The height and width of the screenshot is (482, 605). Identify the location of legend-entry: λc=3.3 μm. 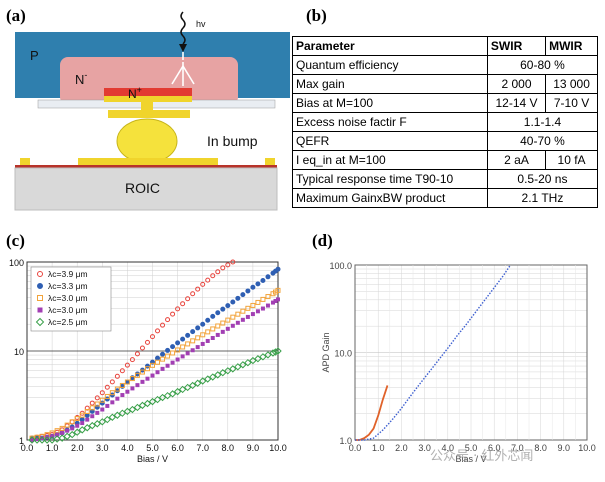
(68, 286).